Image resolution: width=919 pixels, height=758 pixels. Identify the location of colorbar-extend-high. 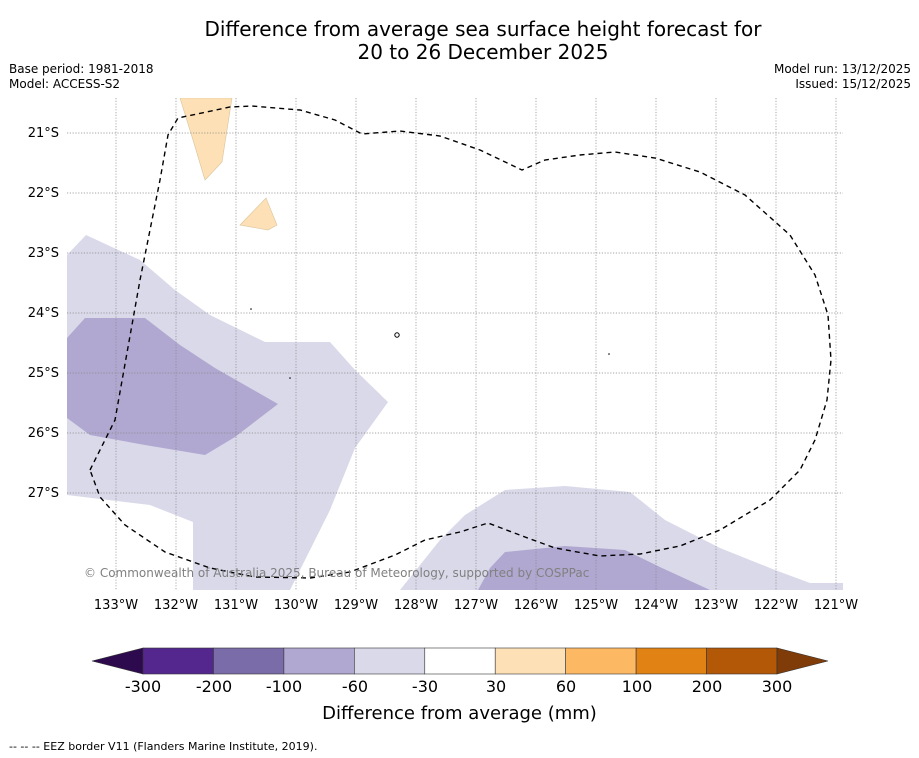
(802, 661).